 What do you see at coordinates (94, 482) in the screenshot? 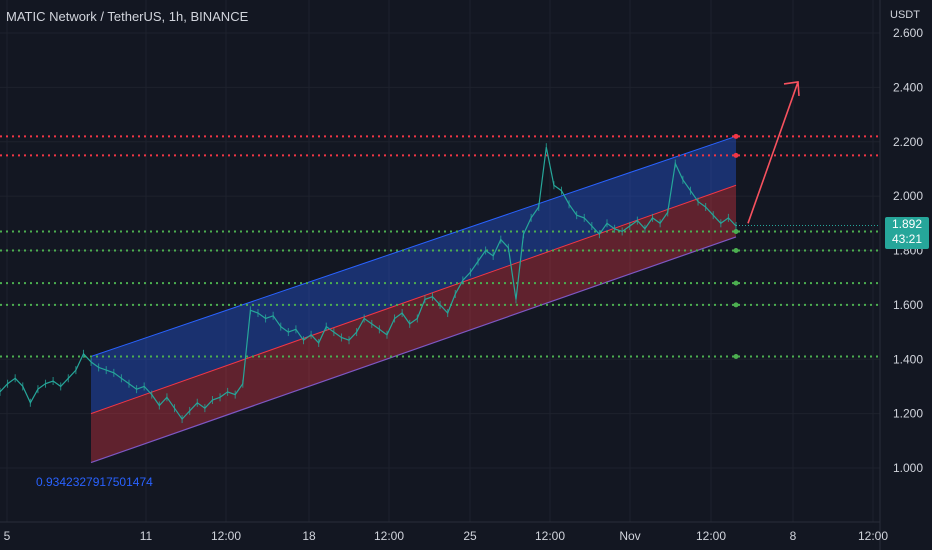
I see `channel-value-label: 0.9342327917501474` at bounding box center [94, 482].